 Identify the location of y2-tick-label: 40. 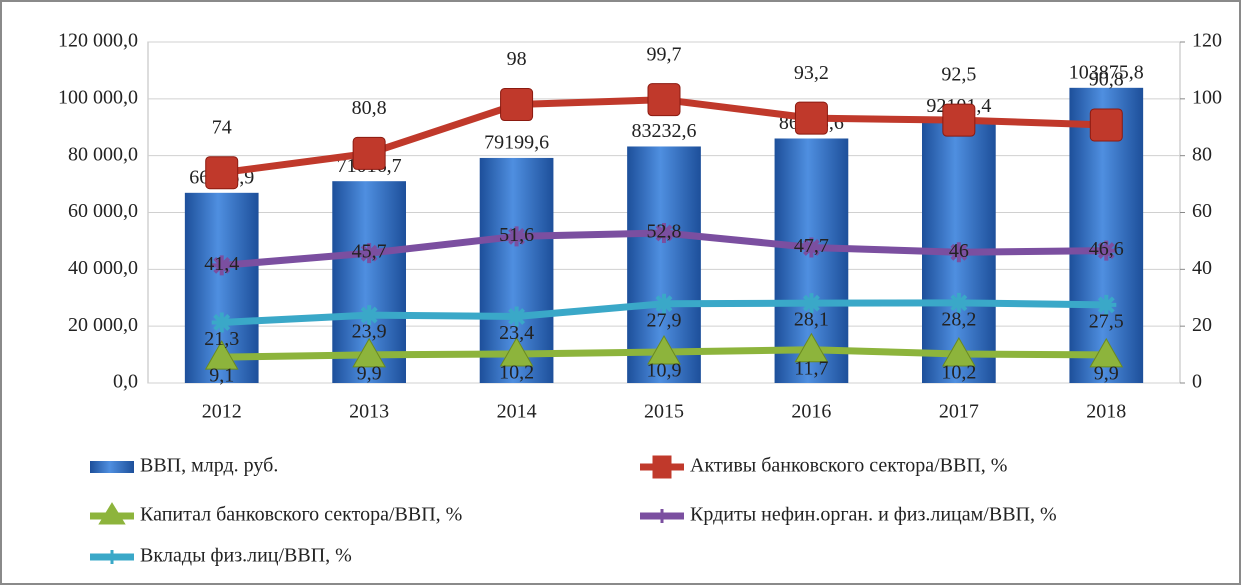
(1202, 268).